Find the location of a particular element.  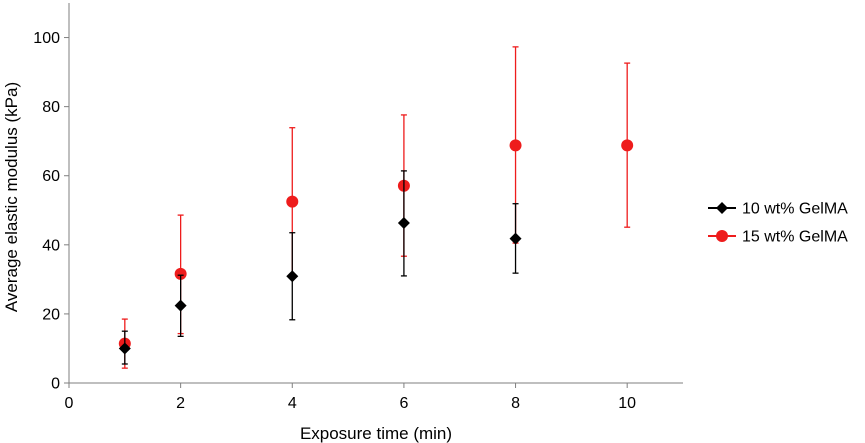

legend-entry: 15 wt% GelMA is located at coordinates (778, 237).